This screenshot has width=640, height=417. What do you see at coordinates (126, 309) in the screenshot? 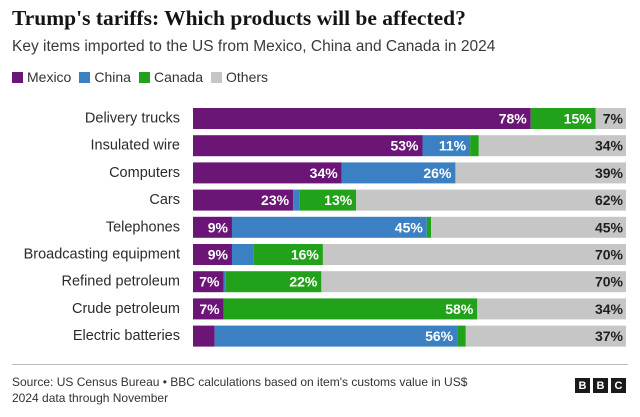
I see `category-label: Crude petroleum` at bounding box center [126, 309].